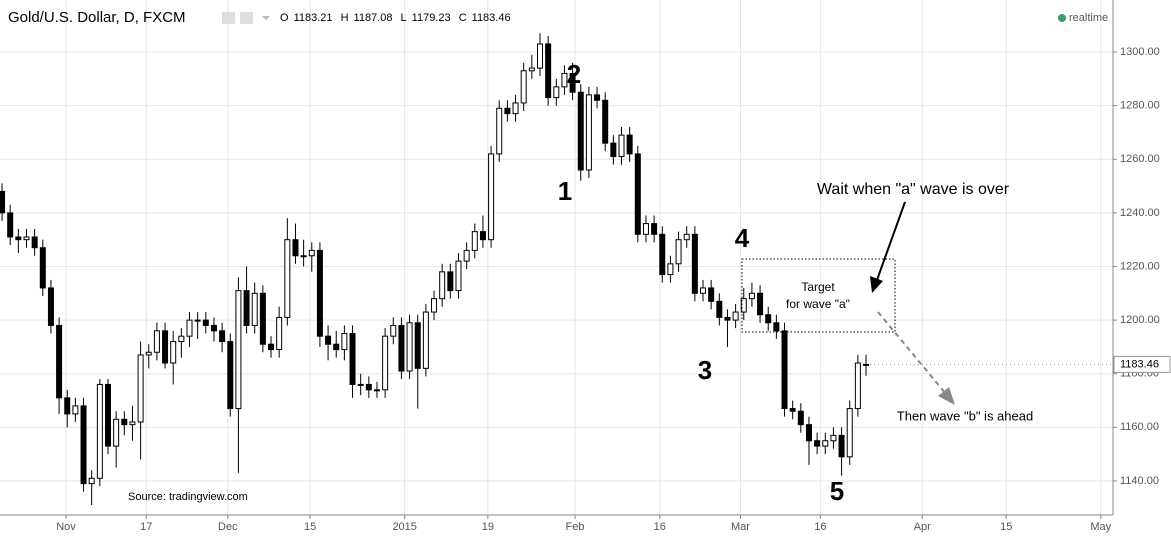  I want to click on wave-label: 1, so click(565, 191).